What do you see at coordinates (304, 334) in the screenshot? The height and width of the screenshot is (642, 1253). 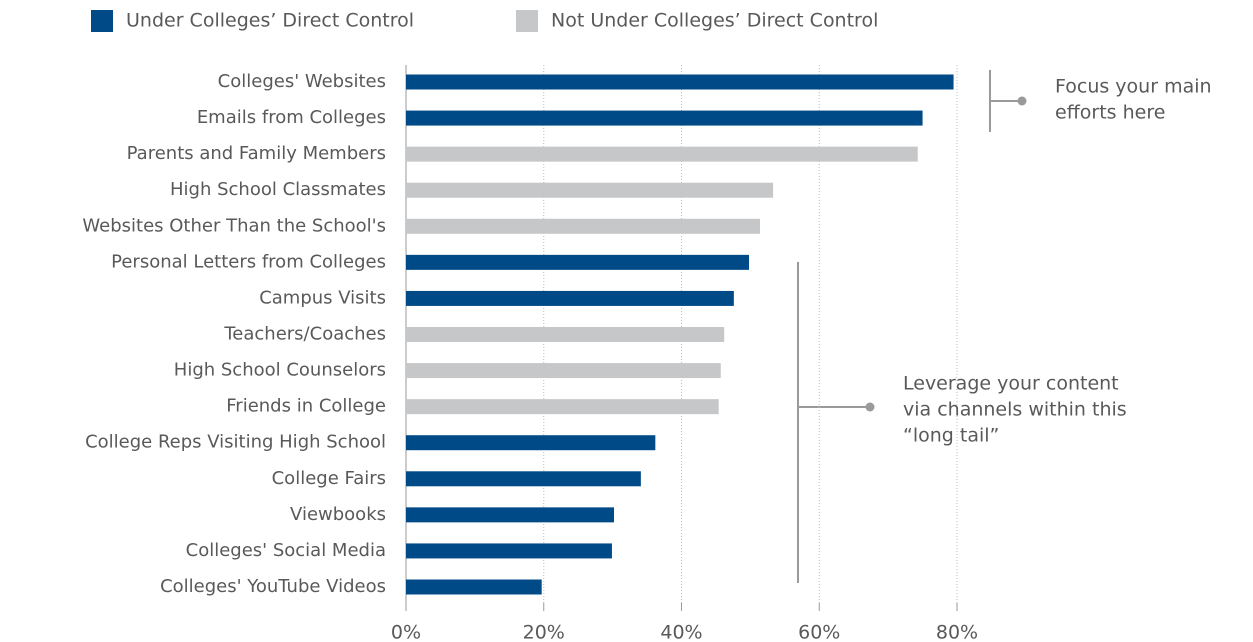 I see `y-tick-label: Teachers/Coaches` at bounding box center [304, 334].